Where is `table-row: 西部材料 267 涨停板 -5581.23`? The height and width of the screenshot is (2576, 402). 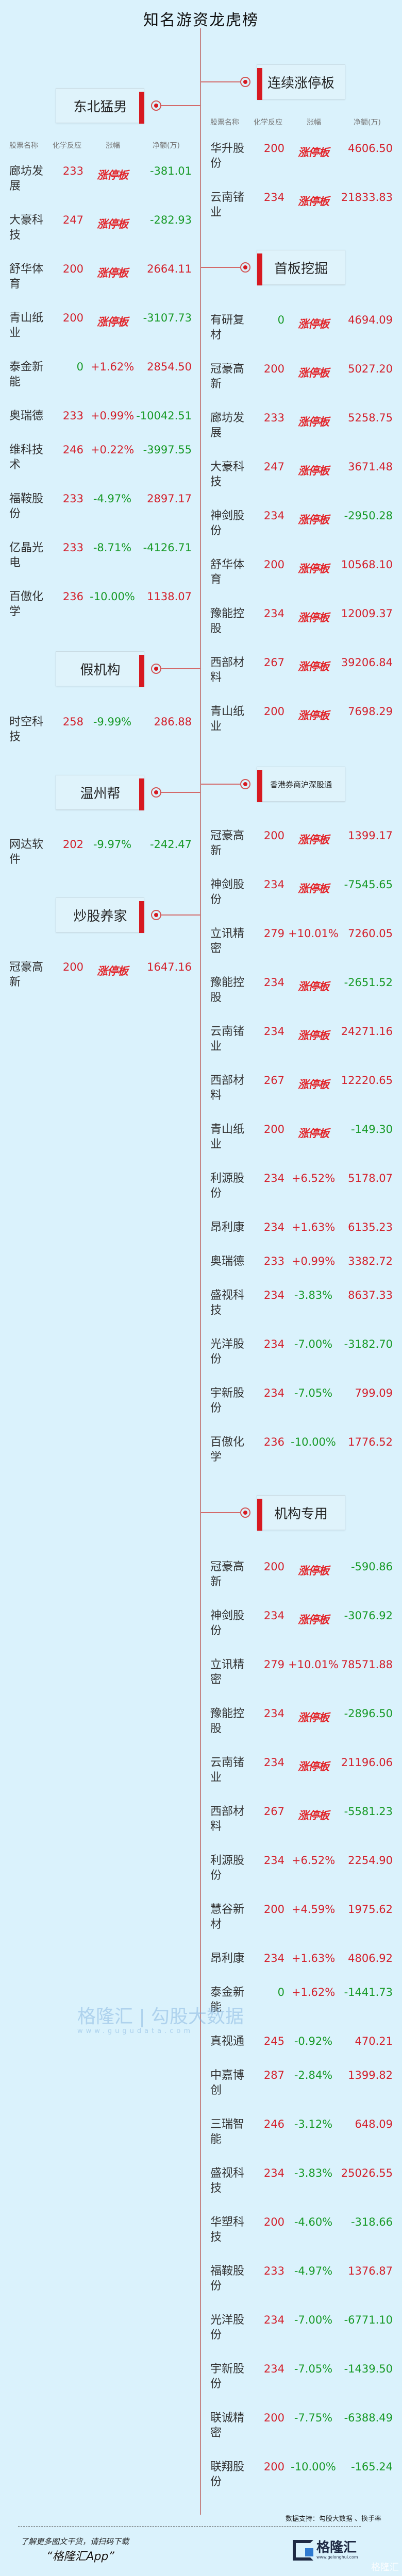
table-row: 西部材料 267 涨停板 -5581.23 is located at coordinates (301, 1828).